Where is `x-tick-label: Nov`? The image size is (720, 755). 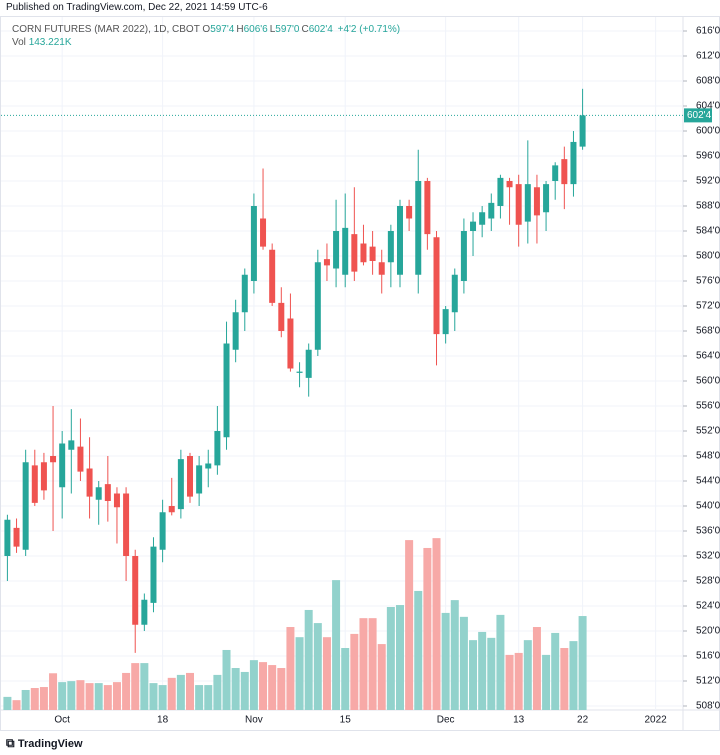
x-tick-label: Nov is located at coordinates (254, 720).